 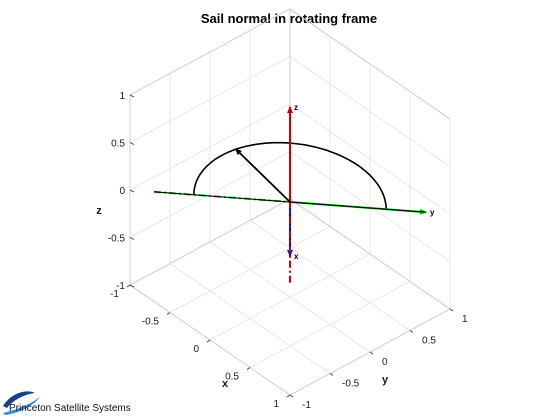 What do you see at coordinates (262, 175) in the screenshot?
I see `sail-normal-vector` at bounding box center [262, 175].